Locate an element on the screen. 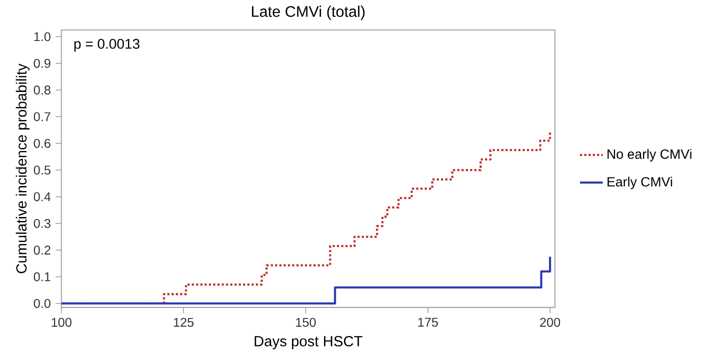  legend-label: Early CMVi is located at coordinates (640, 182).